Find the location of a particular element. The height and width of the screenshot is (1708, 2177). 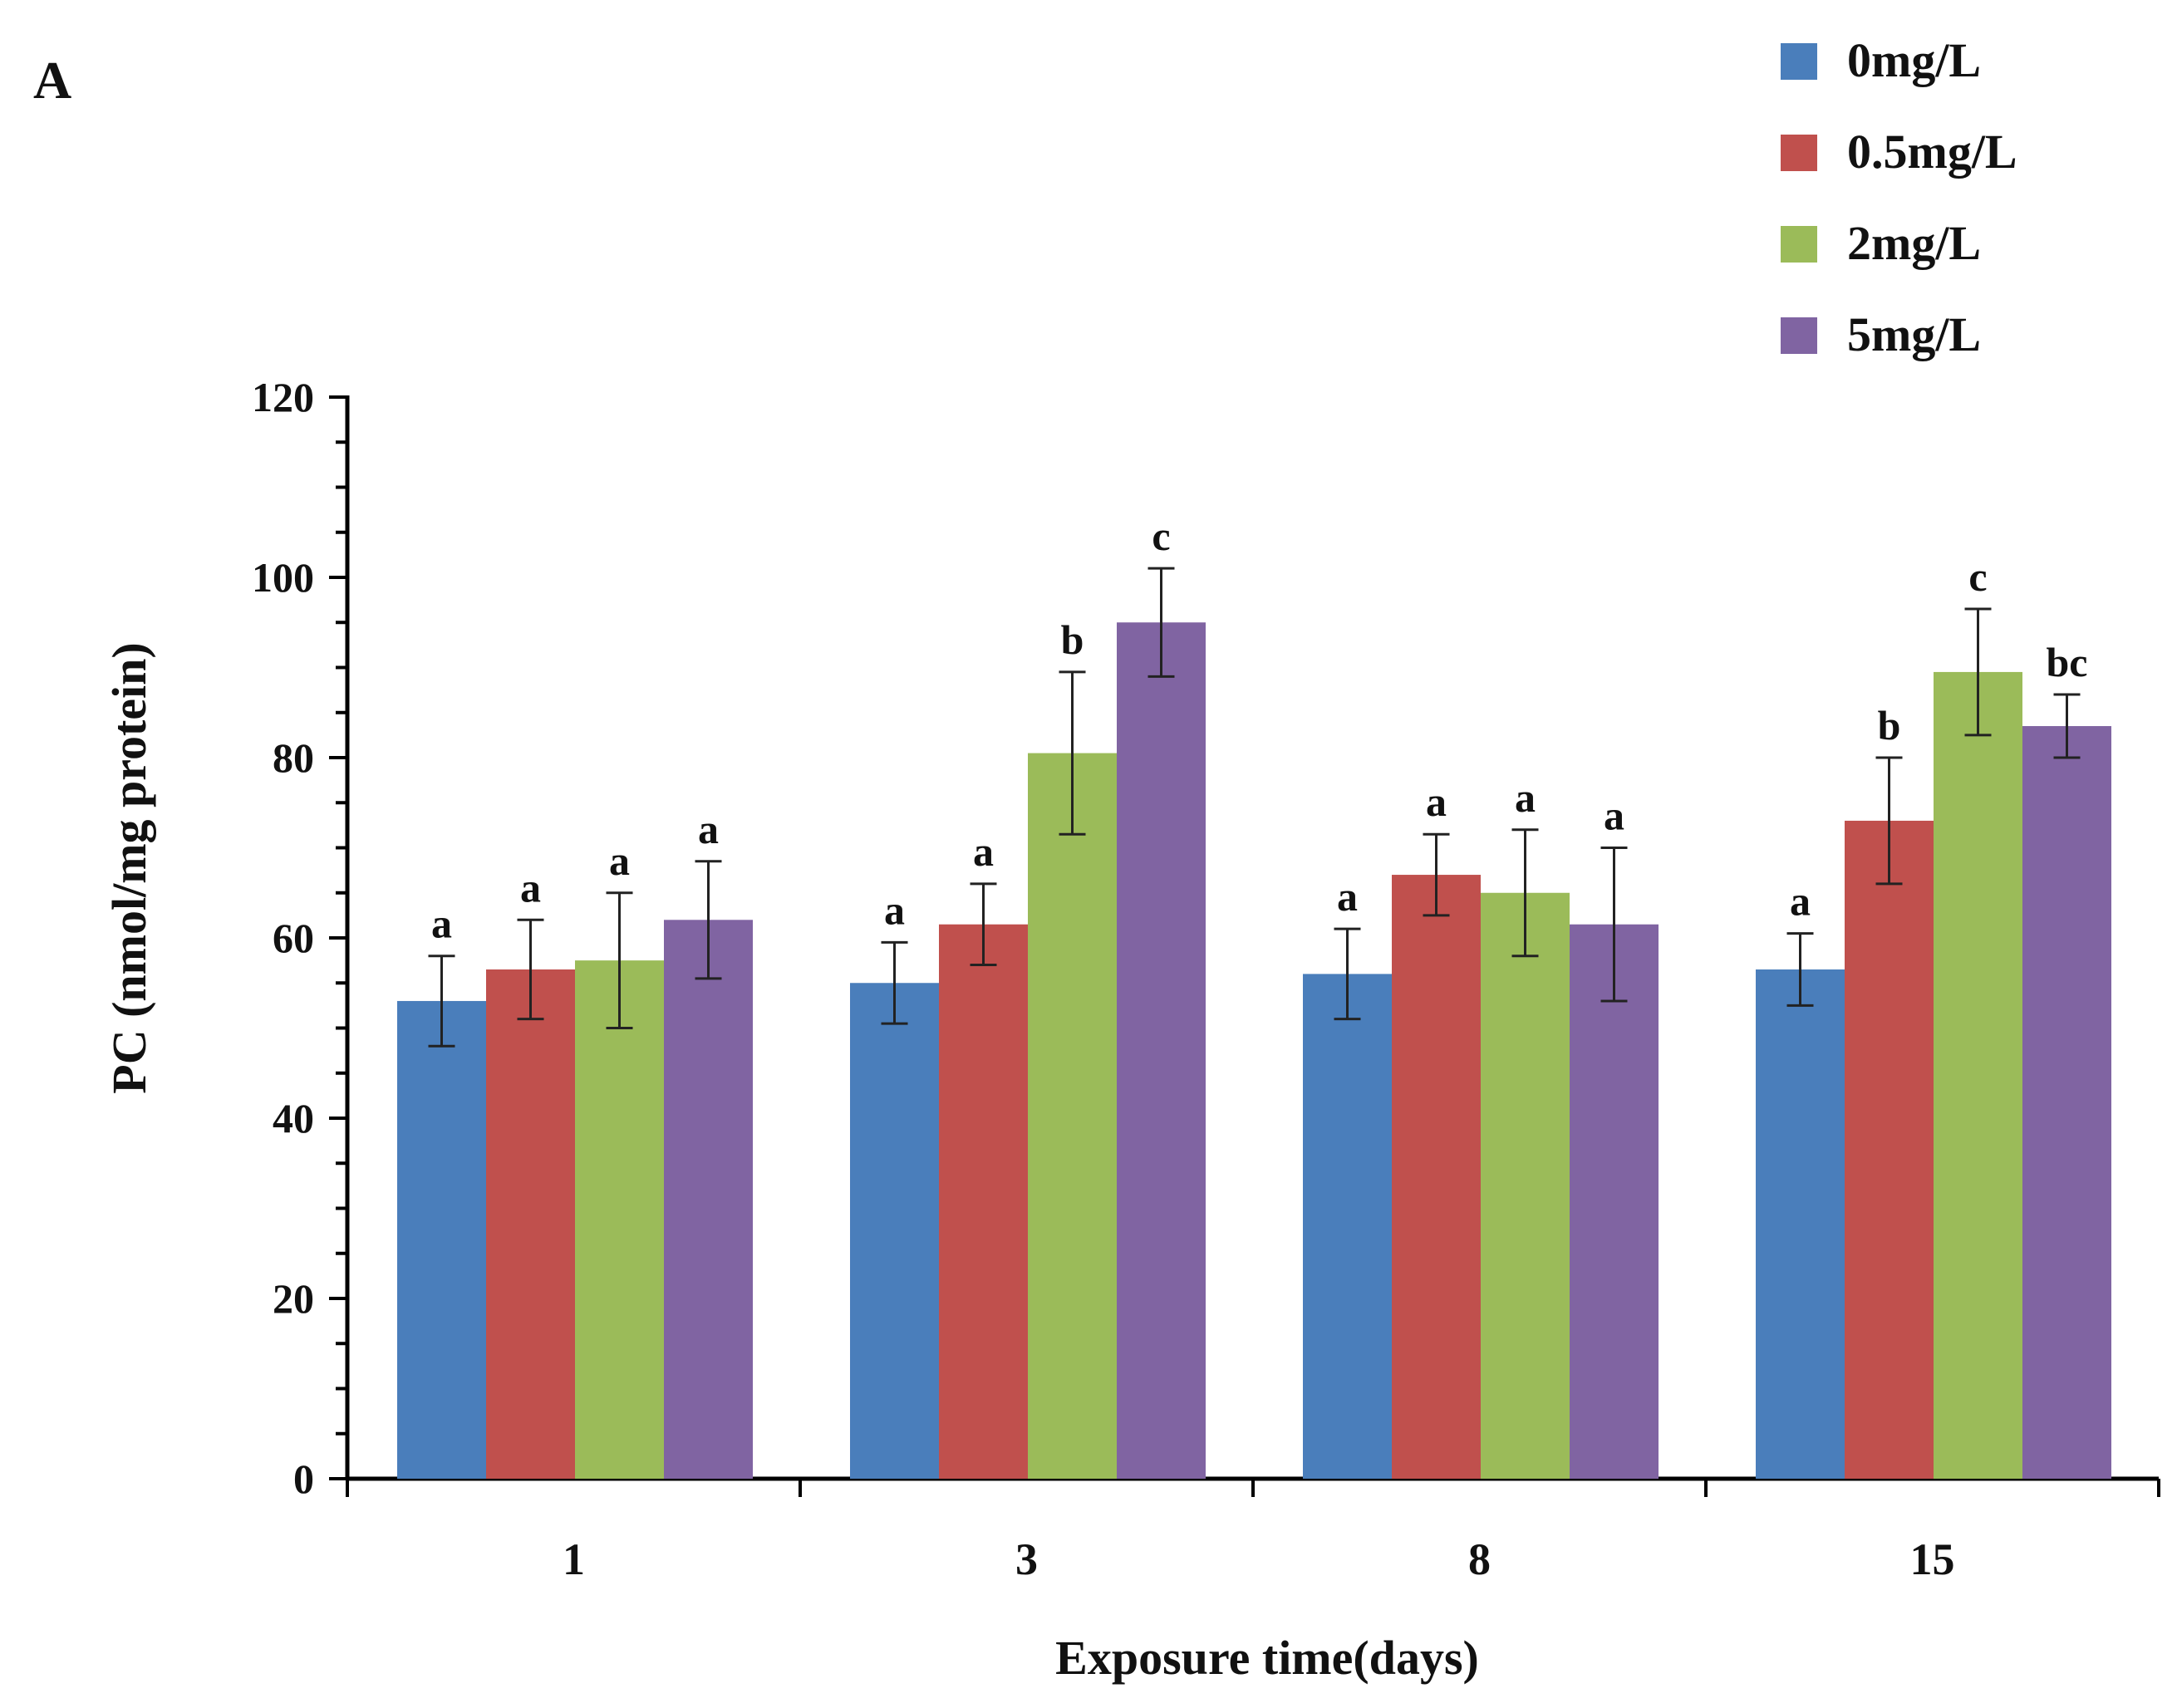

bar-05mgL-day8 is located at coordinates (1437, 1177).